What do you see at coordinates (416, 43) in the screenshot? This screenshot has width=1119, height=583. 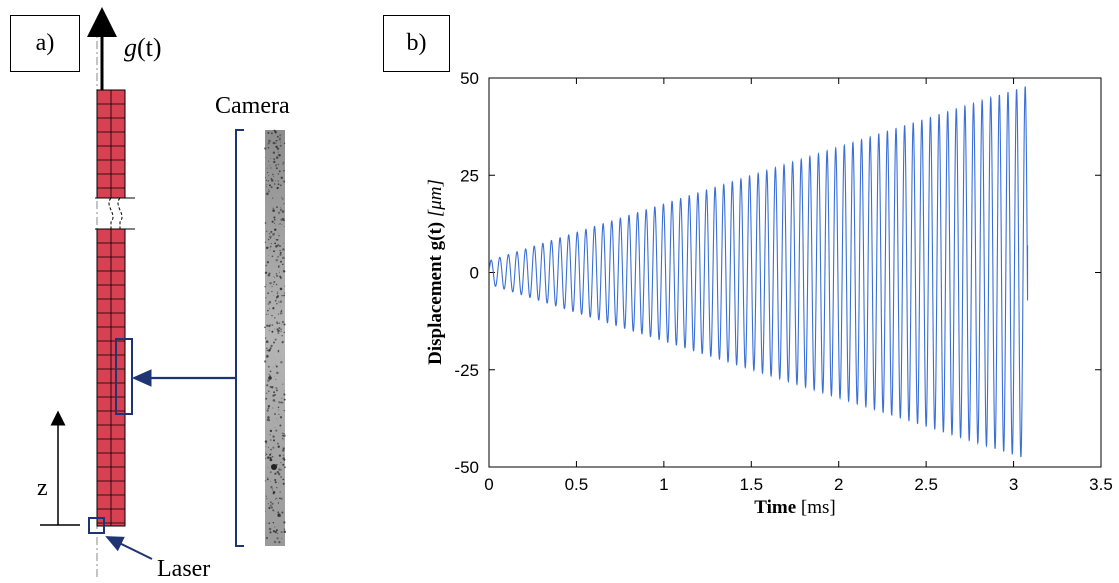 I see `panel-b-label: b)` at bounding box center [416, 43].